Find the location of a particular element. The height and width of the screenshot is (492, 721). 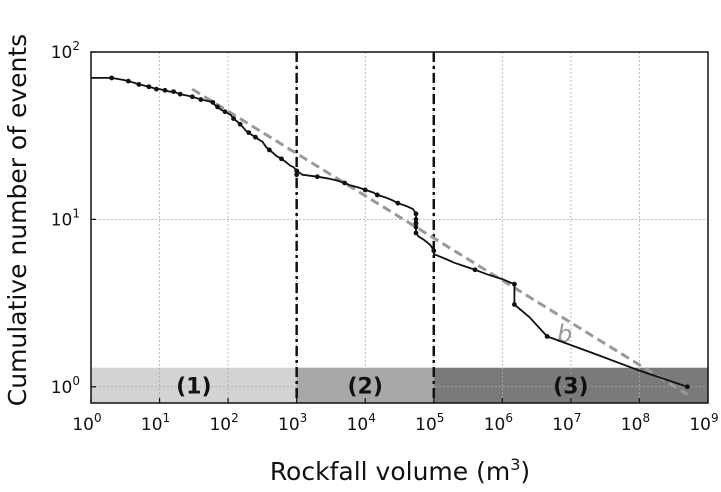

x-tick-label: 10² is located at coordinates (223, 423).